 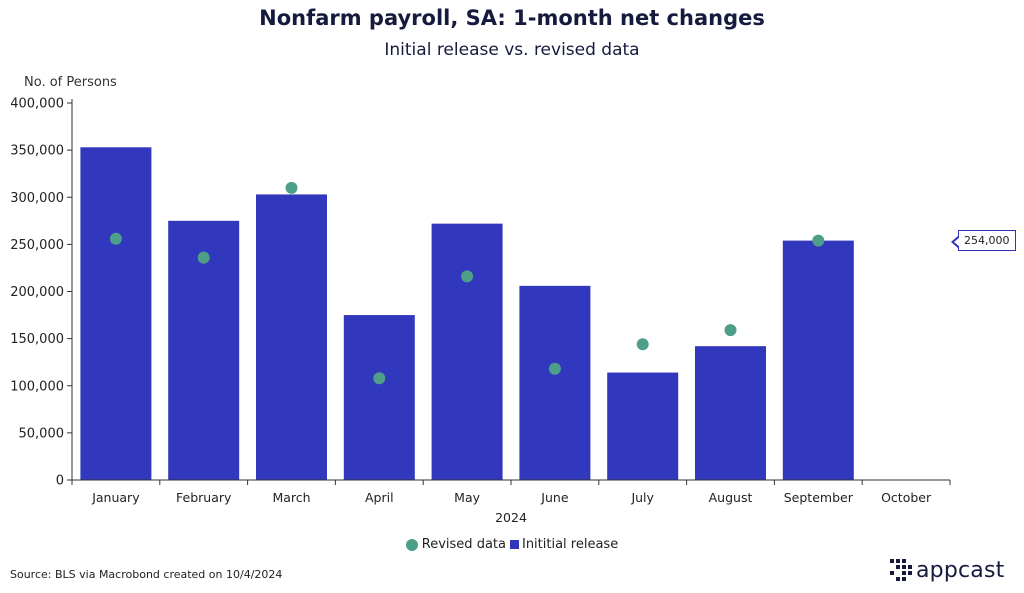 I want to click on x-tick-label: April, so click(x=379, y=497).